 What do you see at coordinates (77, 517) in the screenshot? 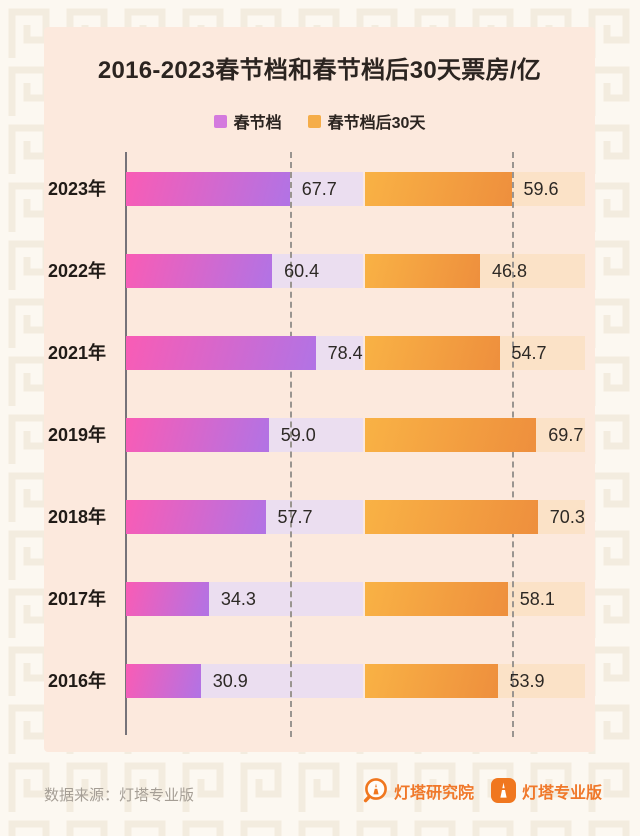
I see `year-label: 2018年` at bounding box center [77, 517].